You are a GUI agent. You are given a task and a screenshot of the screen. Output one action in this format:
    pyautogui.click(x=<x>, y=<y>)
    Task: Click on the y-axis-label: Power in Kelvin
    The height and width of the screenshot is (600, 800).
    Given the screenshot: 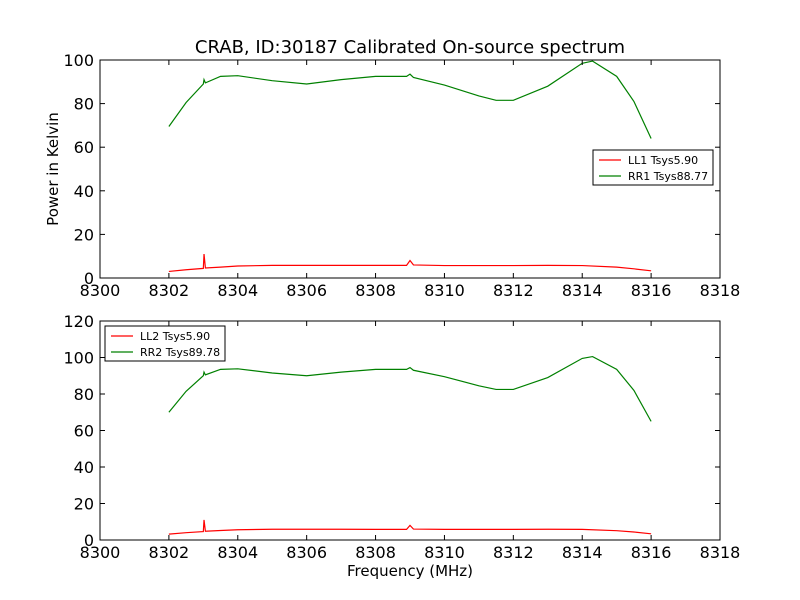 What is the action you would take?
    pyautogui.click(x=53, y=169)
    